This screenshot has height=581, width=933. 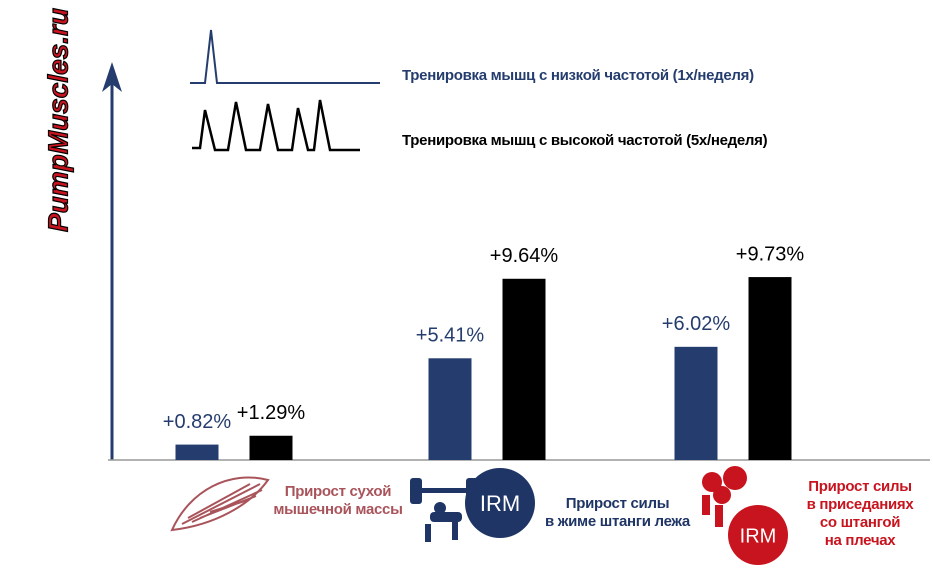 I want to click on squat-icon, so click(x=724, y=496).